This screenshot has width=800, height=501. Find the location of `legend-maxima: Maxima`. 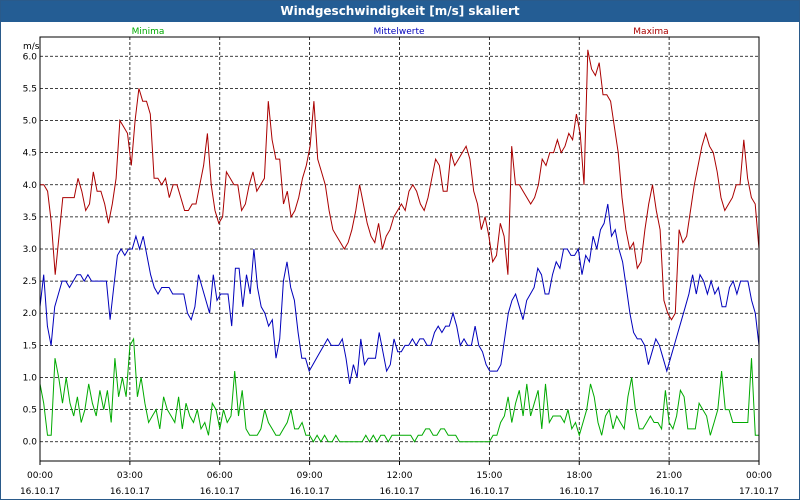

legend-maxima: Maxima is located at coordinates (650, 32).